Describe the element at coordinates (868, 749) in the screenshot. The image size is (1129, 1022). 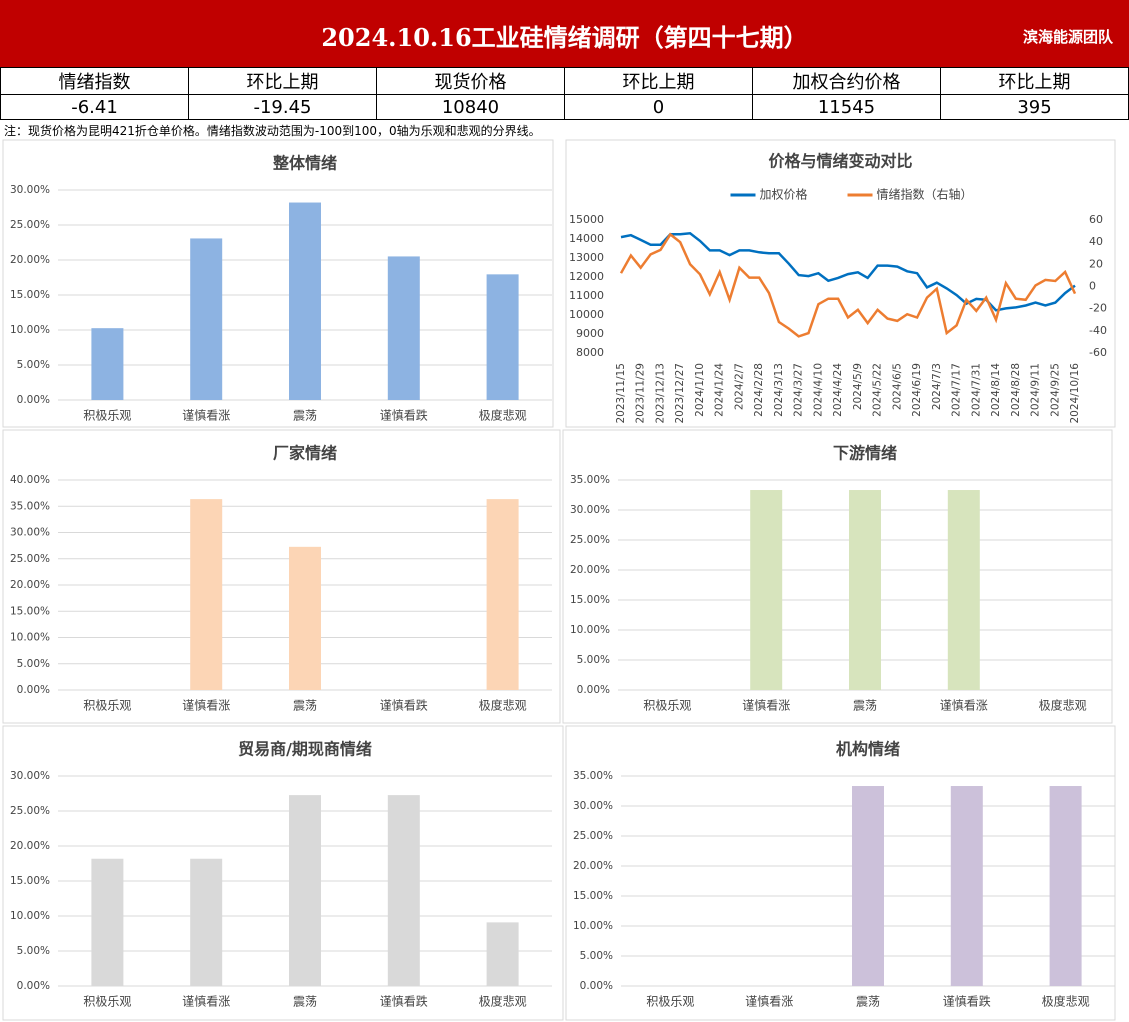
I see `chart-title: 机构情绪` at that location.